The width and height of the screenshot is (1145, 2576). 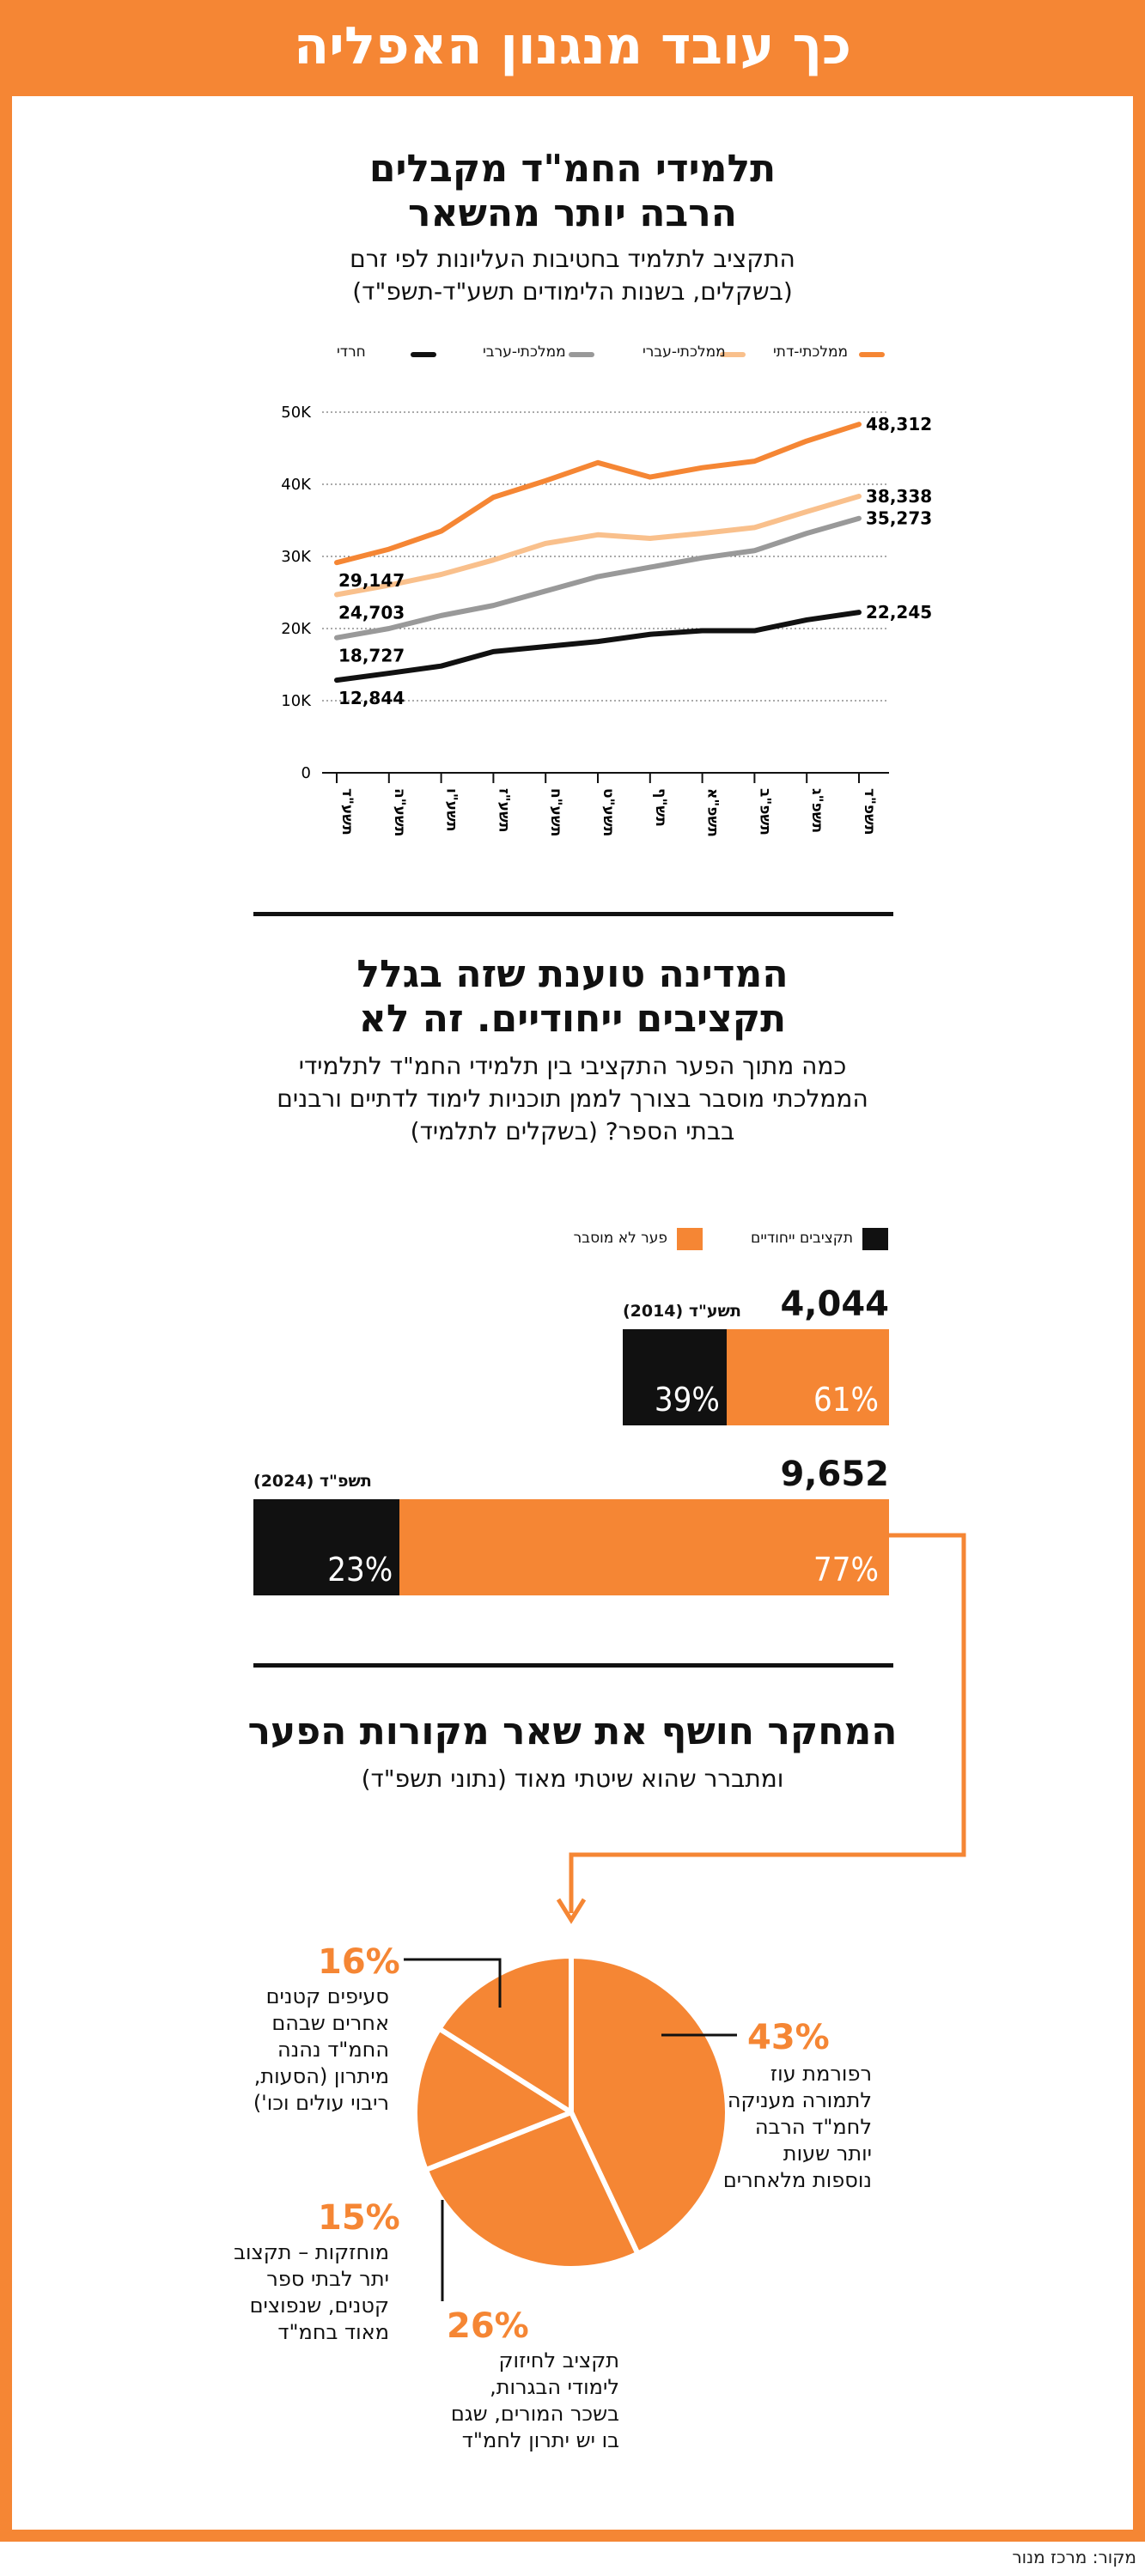 What do you see at coordinates (660, 808) in the screenshot?
I see `x-tick-label: תש"ף` at bounding box center [660, 808].